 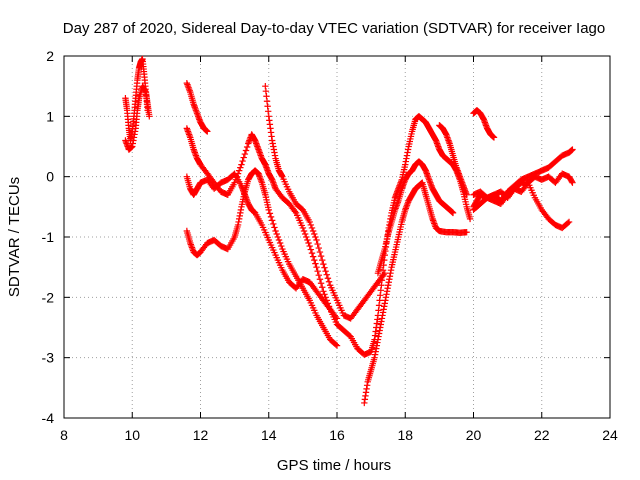 What do you see at coordinates (453, 160) in the screenshot?
I see `series-arc-j` at bounding box center [453, 160].